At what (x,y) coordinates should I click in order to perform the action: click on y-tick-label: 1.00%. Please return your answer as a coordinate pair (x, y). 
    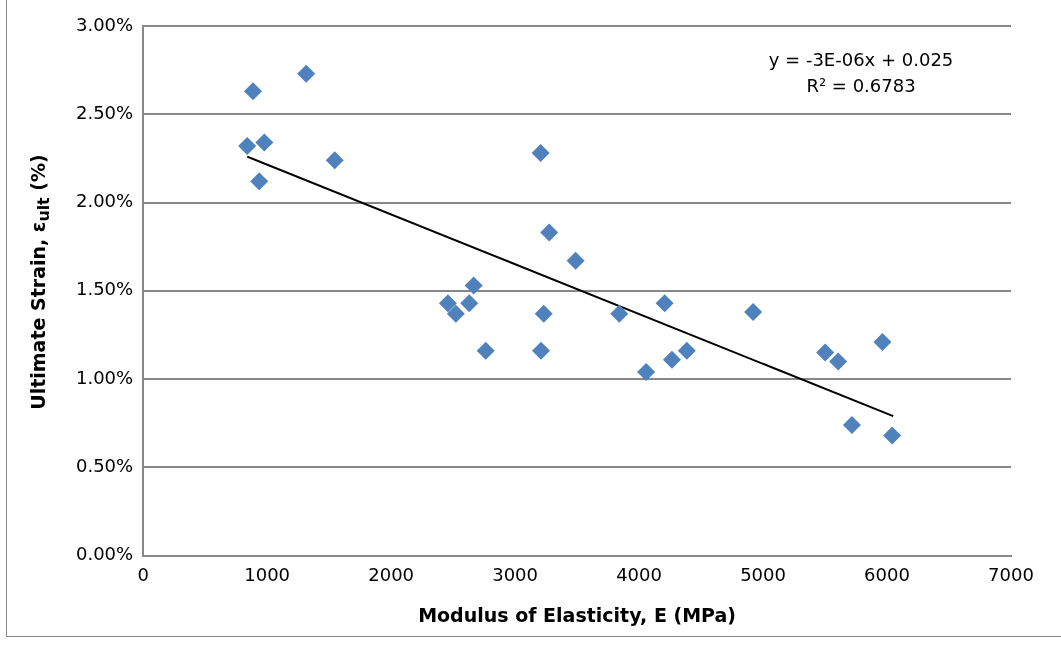
    Looking at the image, I should click on (104, 377).